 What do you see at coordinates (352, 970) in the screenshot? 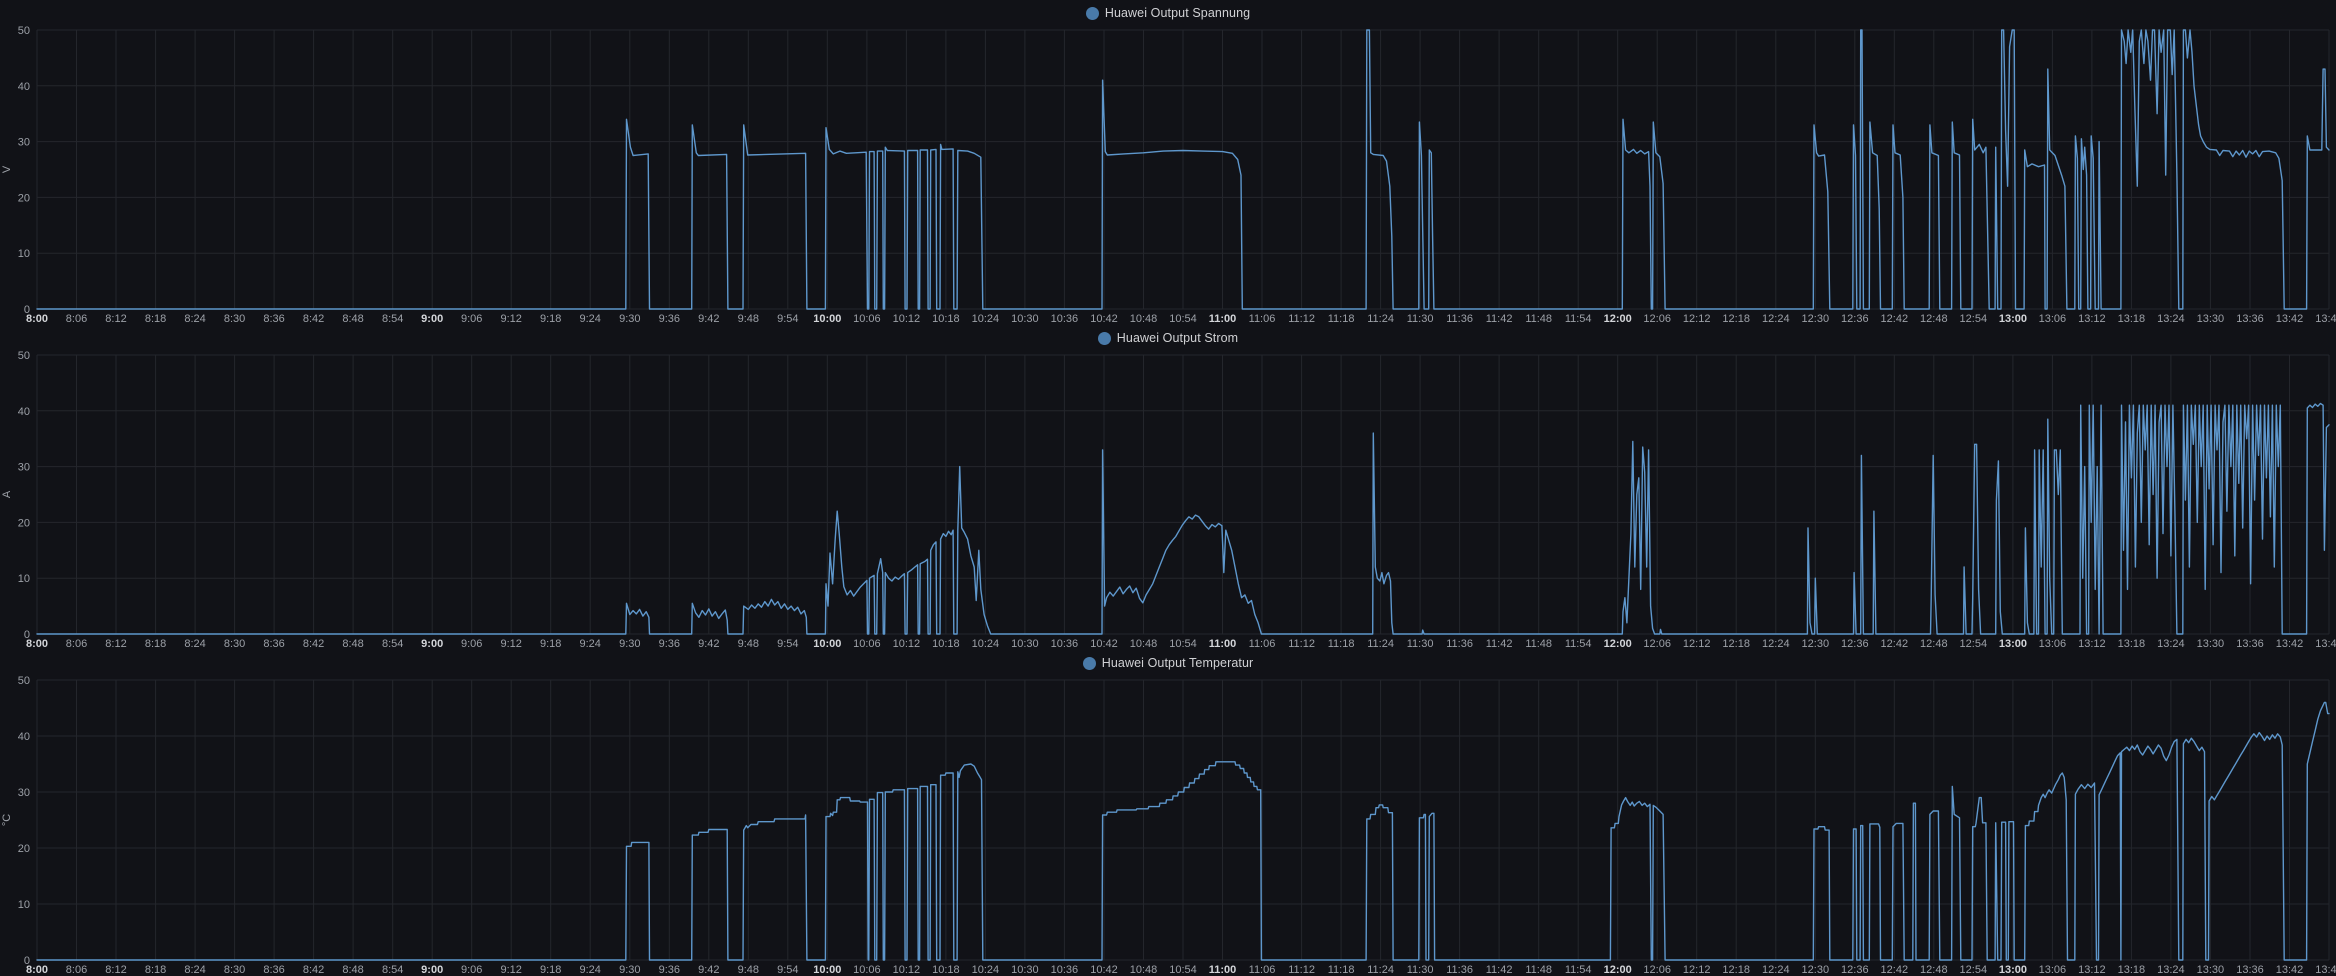
I see `x-tick-label: 8:48` at bounding box center [352, 970].